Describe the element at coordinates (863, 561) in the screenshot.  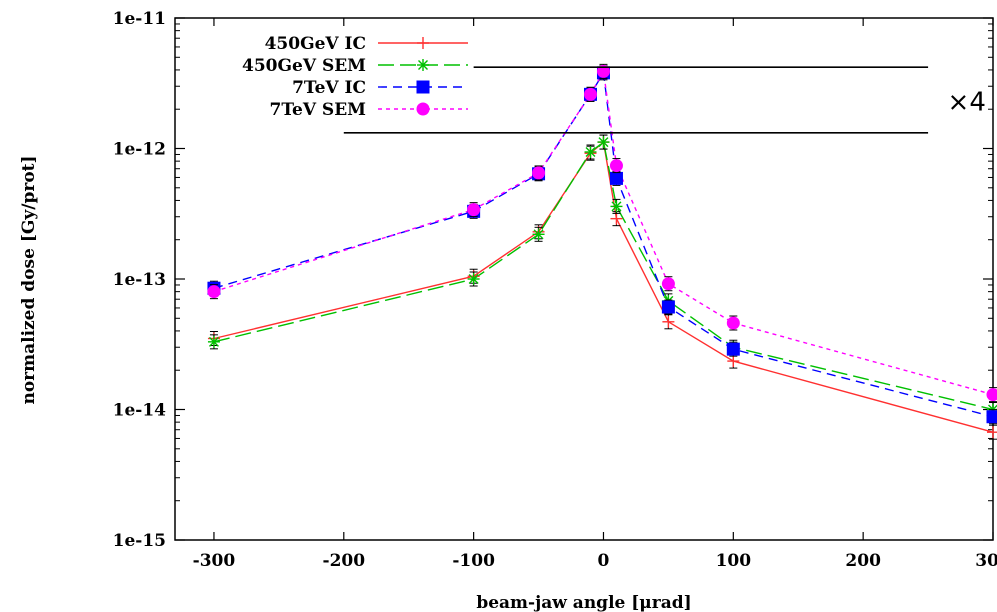
I see `x-tick-label: 200` at that location.